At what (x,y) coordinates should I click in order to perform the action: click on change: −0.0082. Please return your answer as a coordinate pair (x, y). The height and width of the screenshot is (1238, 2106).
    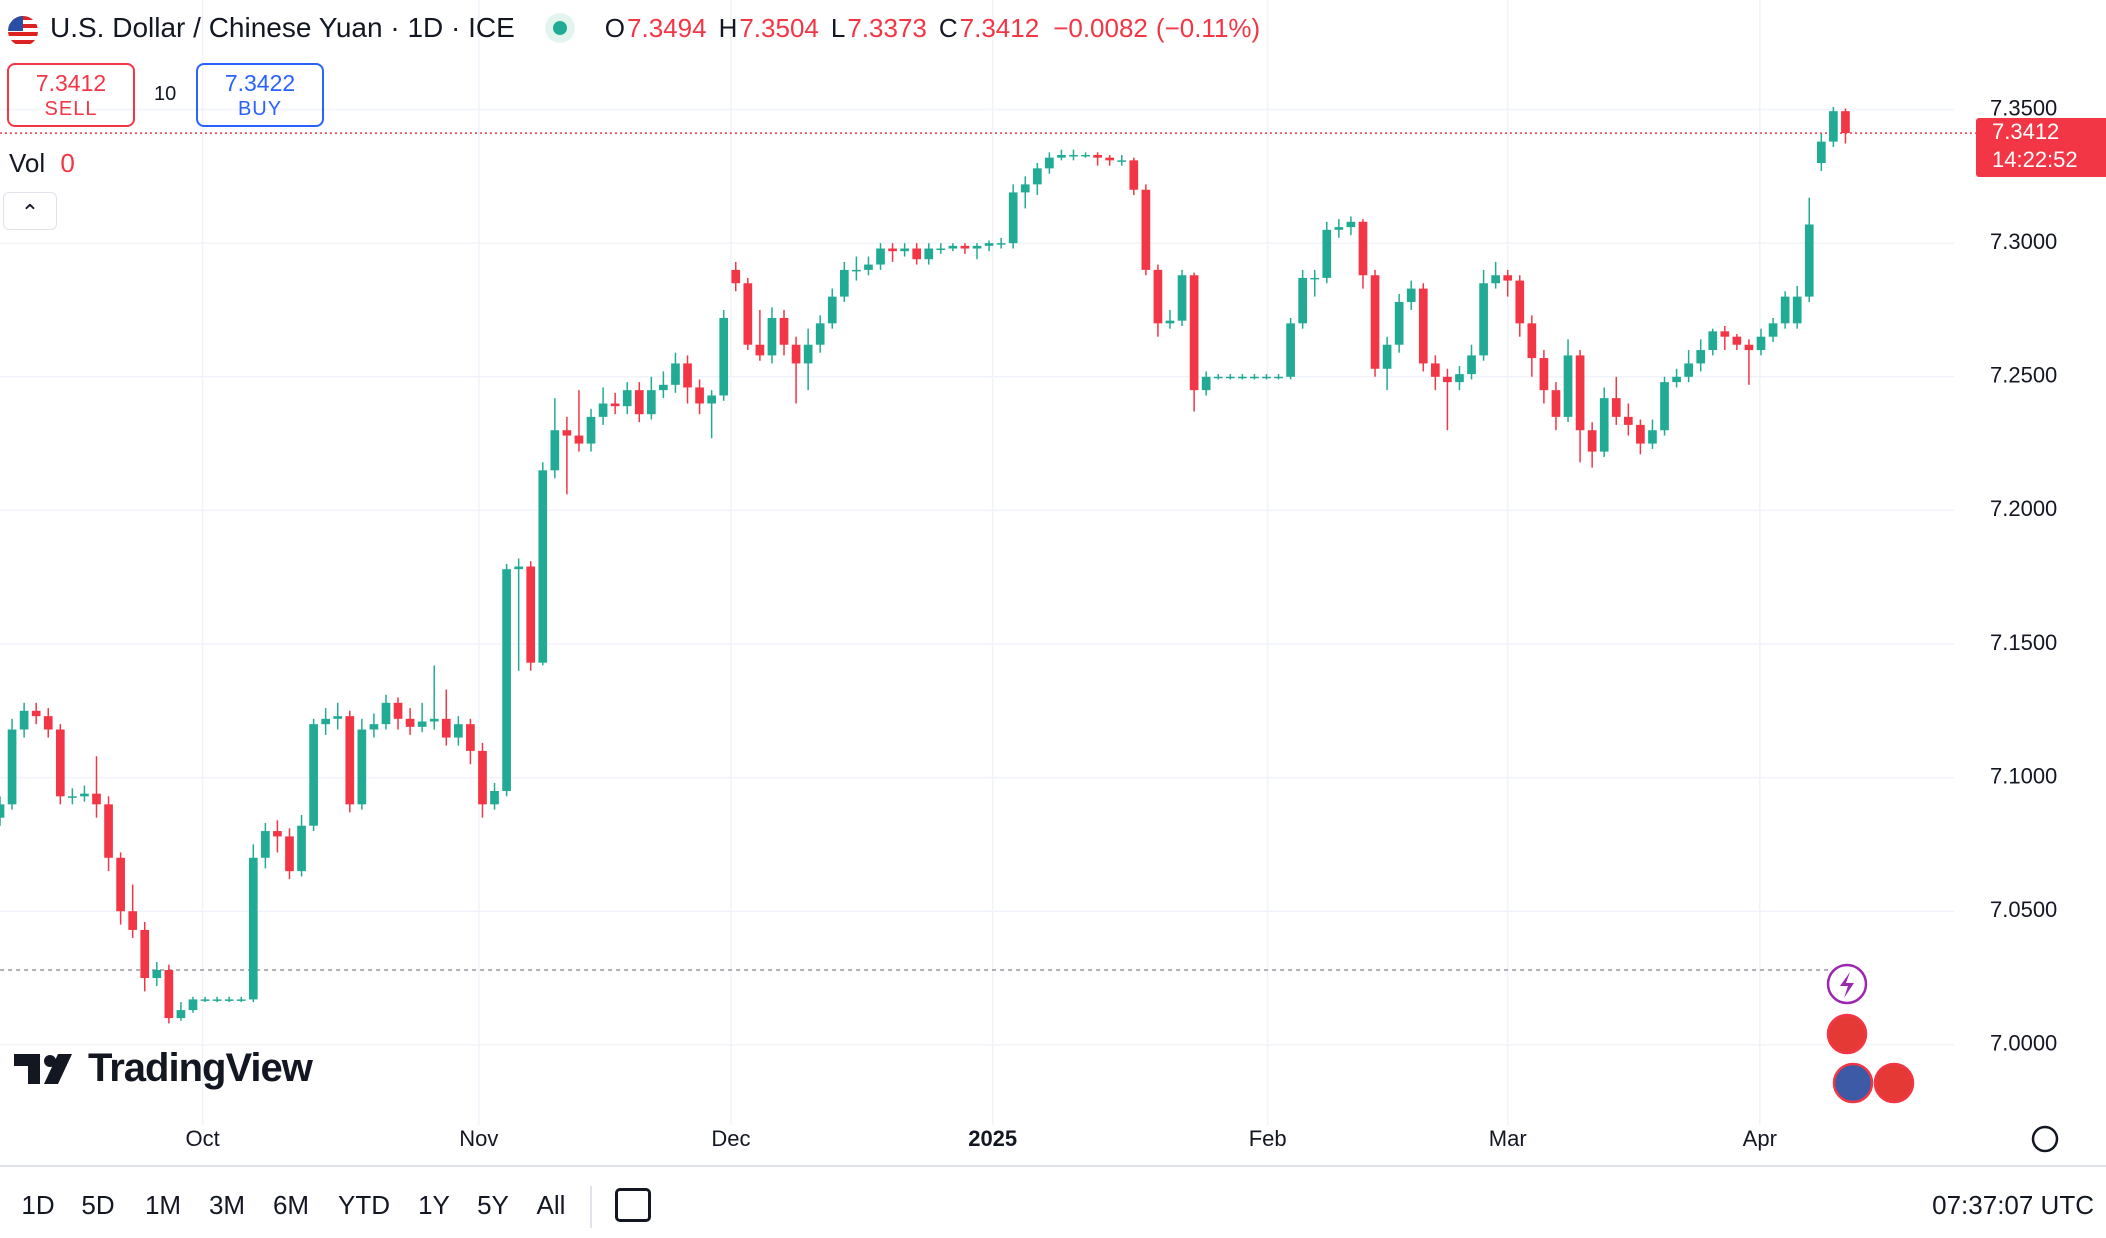
    Looking at the image, I should click on (1100, 27).